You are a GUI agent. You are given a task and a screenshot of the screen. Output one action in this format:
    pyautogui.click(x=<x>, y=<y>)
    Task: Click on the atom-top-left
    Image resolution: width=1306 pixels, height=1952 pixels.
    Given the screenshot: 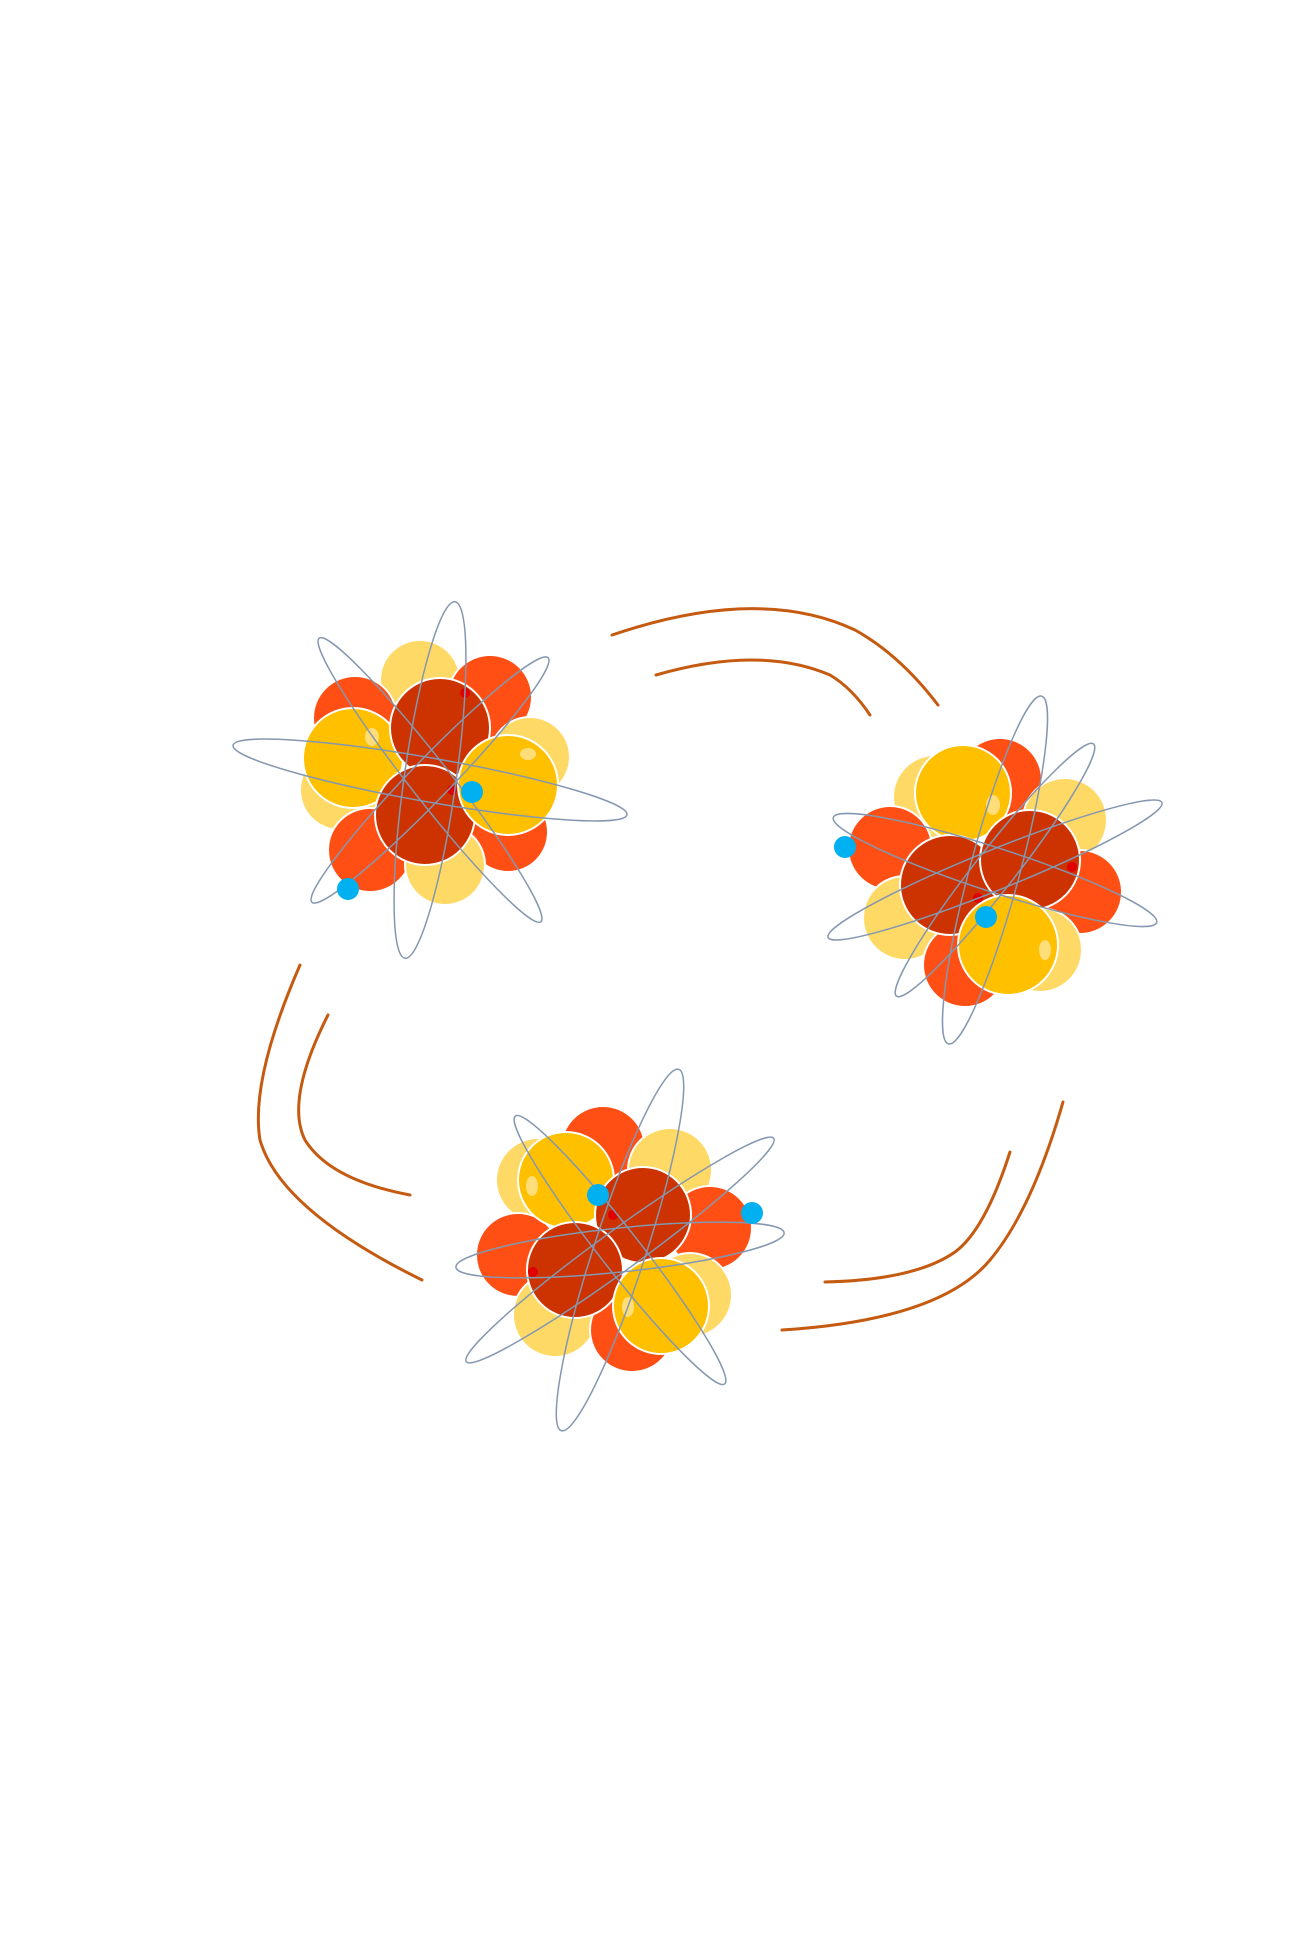 What is the action you would take?
    pyautogui.click(x=430, y=780)
    